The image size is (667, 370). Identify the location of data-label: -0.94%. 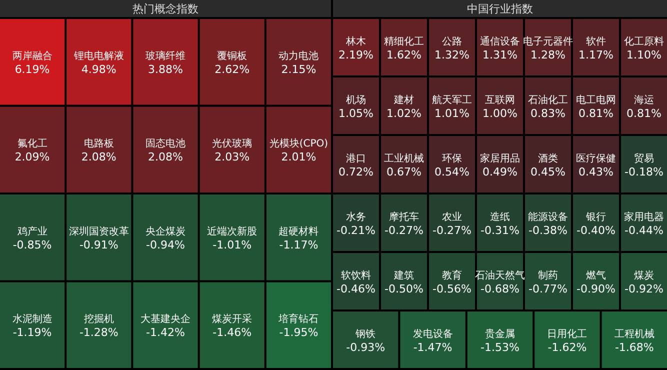
(165, 245).